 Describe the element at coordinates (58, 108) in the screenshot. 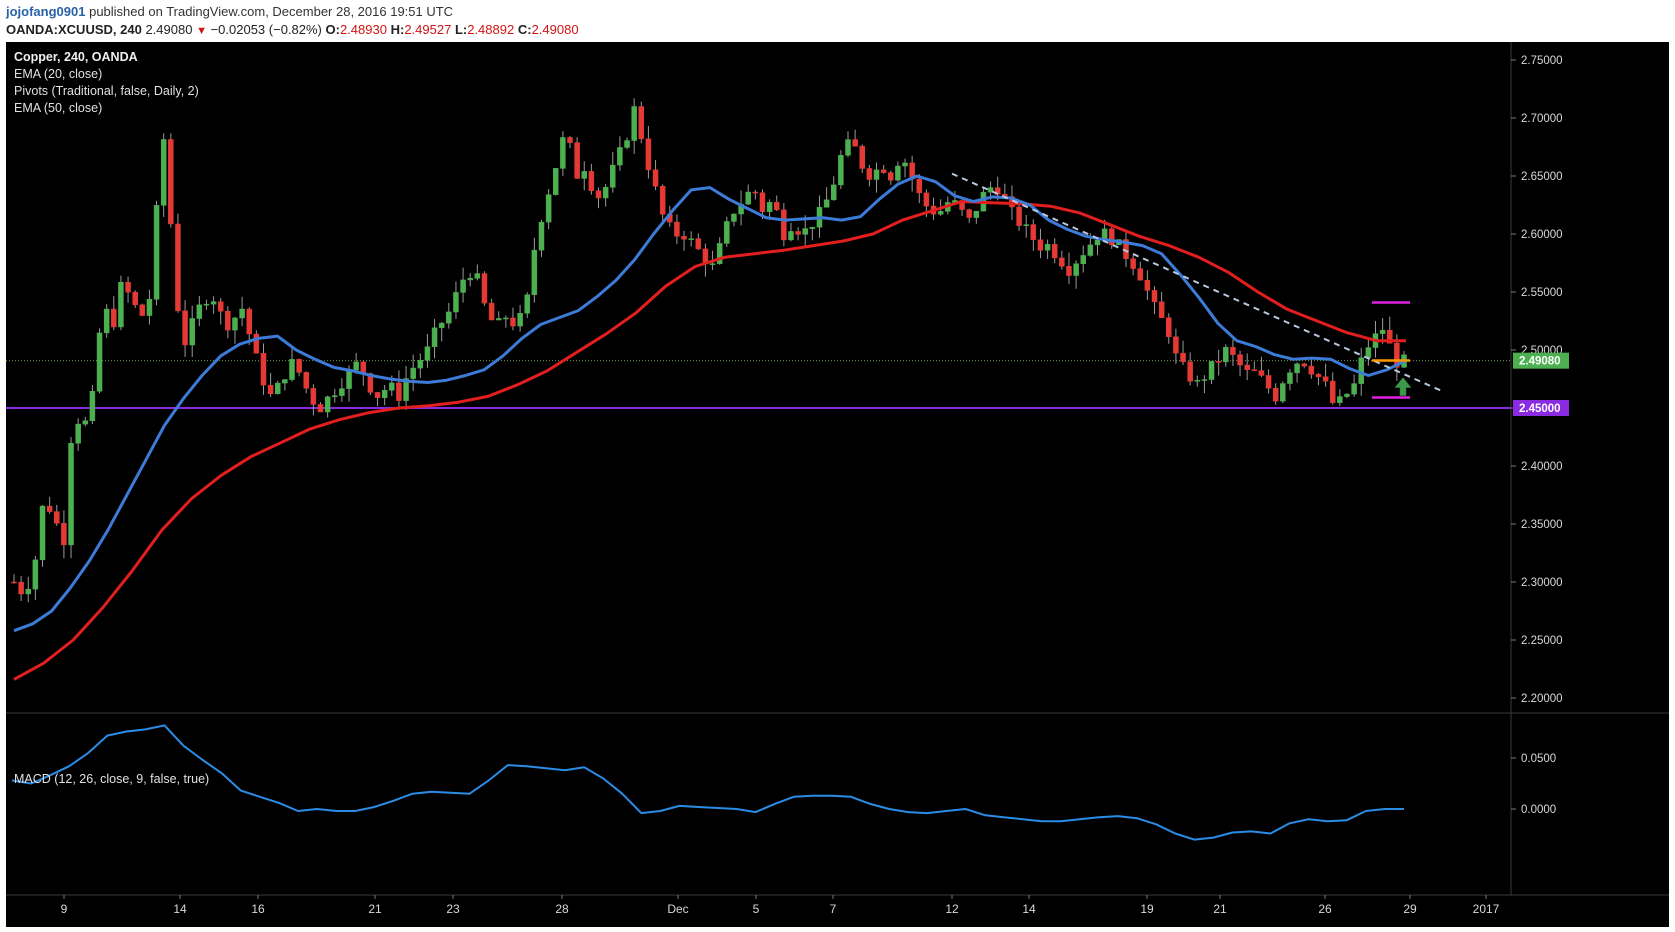

I see `legend-ema50: EMA (50, close)` at that location.